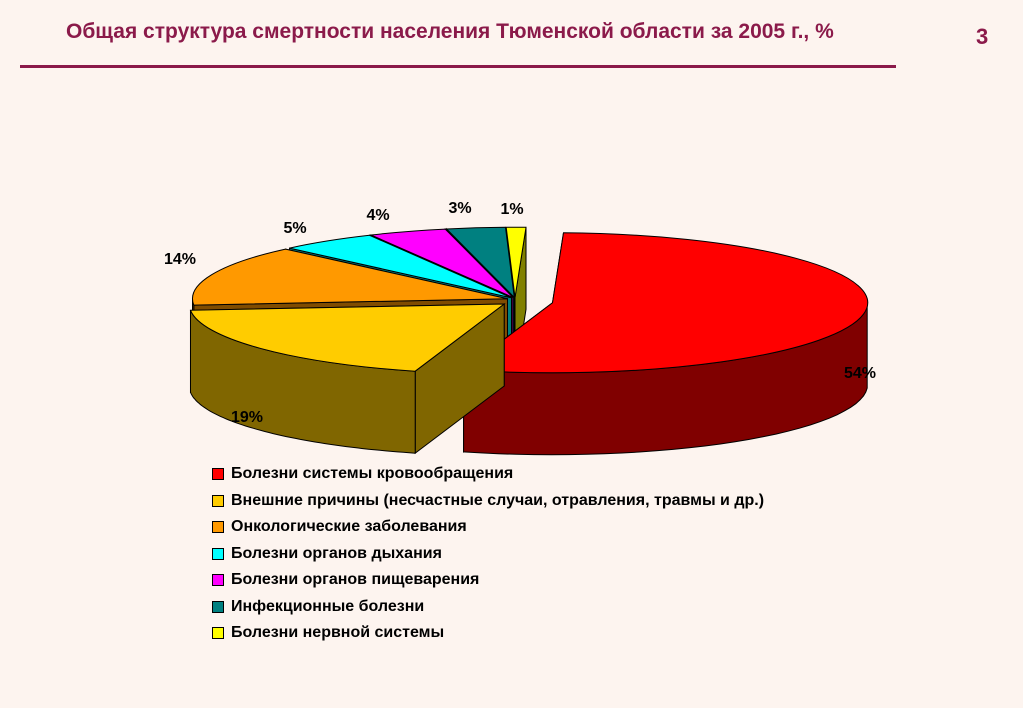 This screenshot has height=708, width=1023. What do you see at coordinates (338, 633) in the screenshot?
I see `legend-label: Болезни нервной системы` at bounding box center [338, 633].